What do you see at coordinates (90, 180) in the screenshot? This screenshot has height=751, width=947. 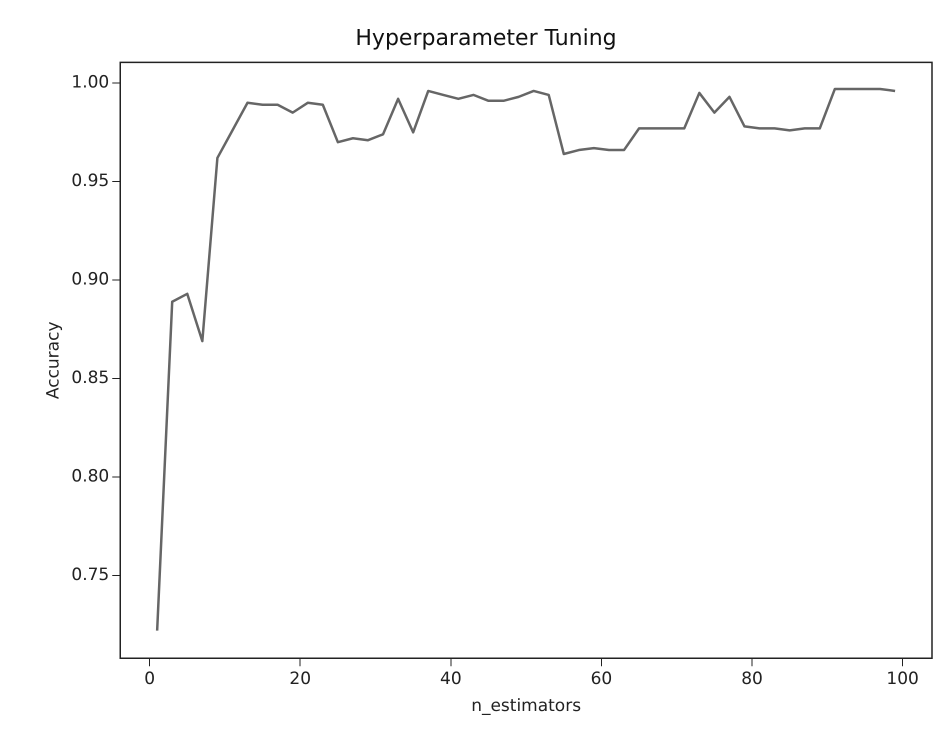 I see `y-tick-label: 0.95` at bounding box center [90, 180].